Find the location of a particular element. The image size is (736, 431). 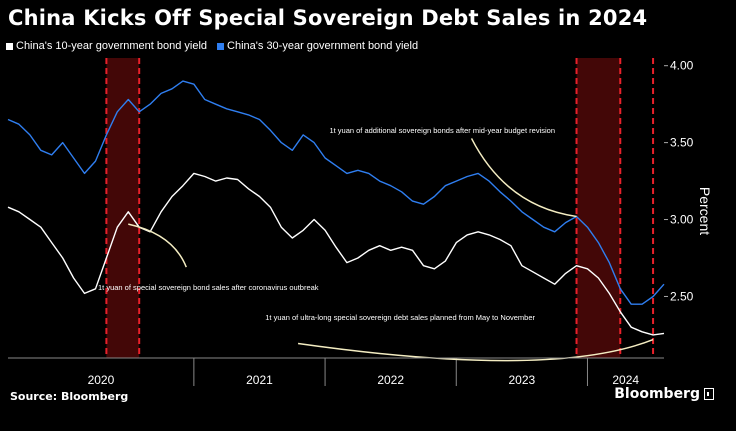

y-axis-label: Percent is located at coordinates (705, 211).